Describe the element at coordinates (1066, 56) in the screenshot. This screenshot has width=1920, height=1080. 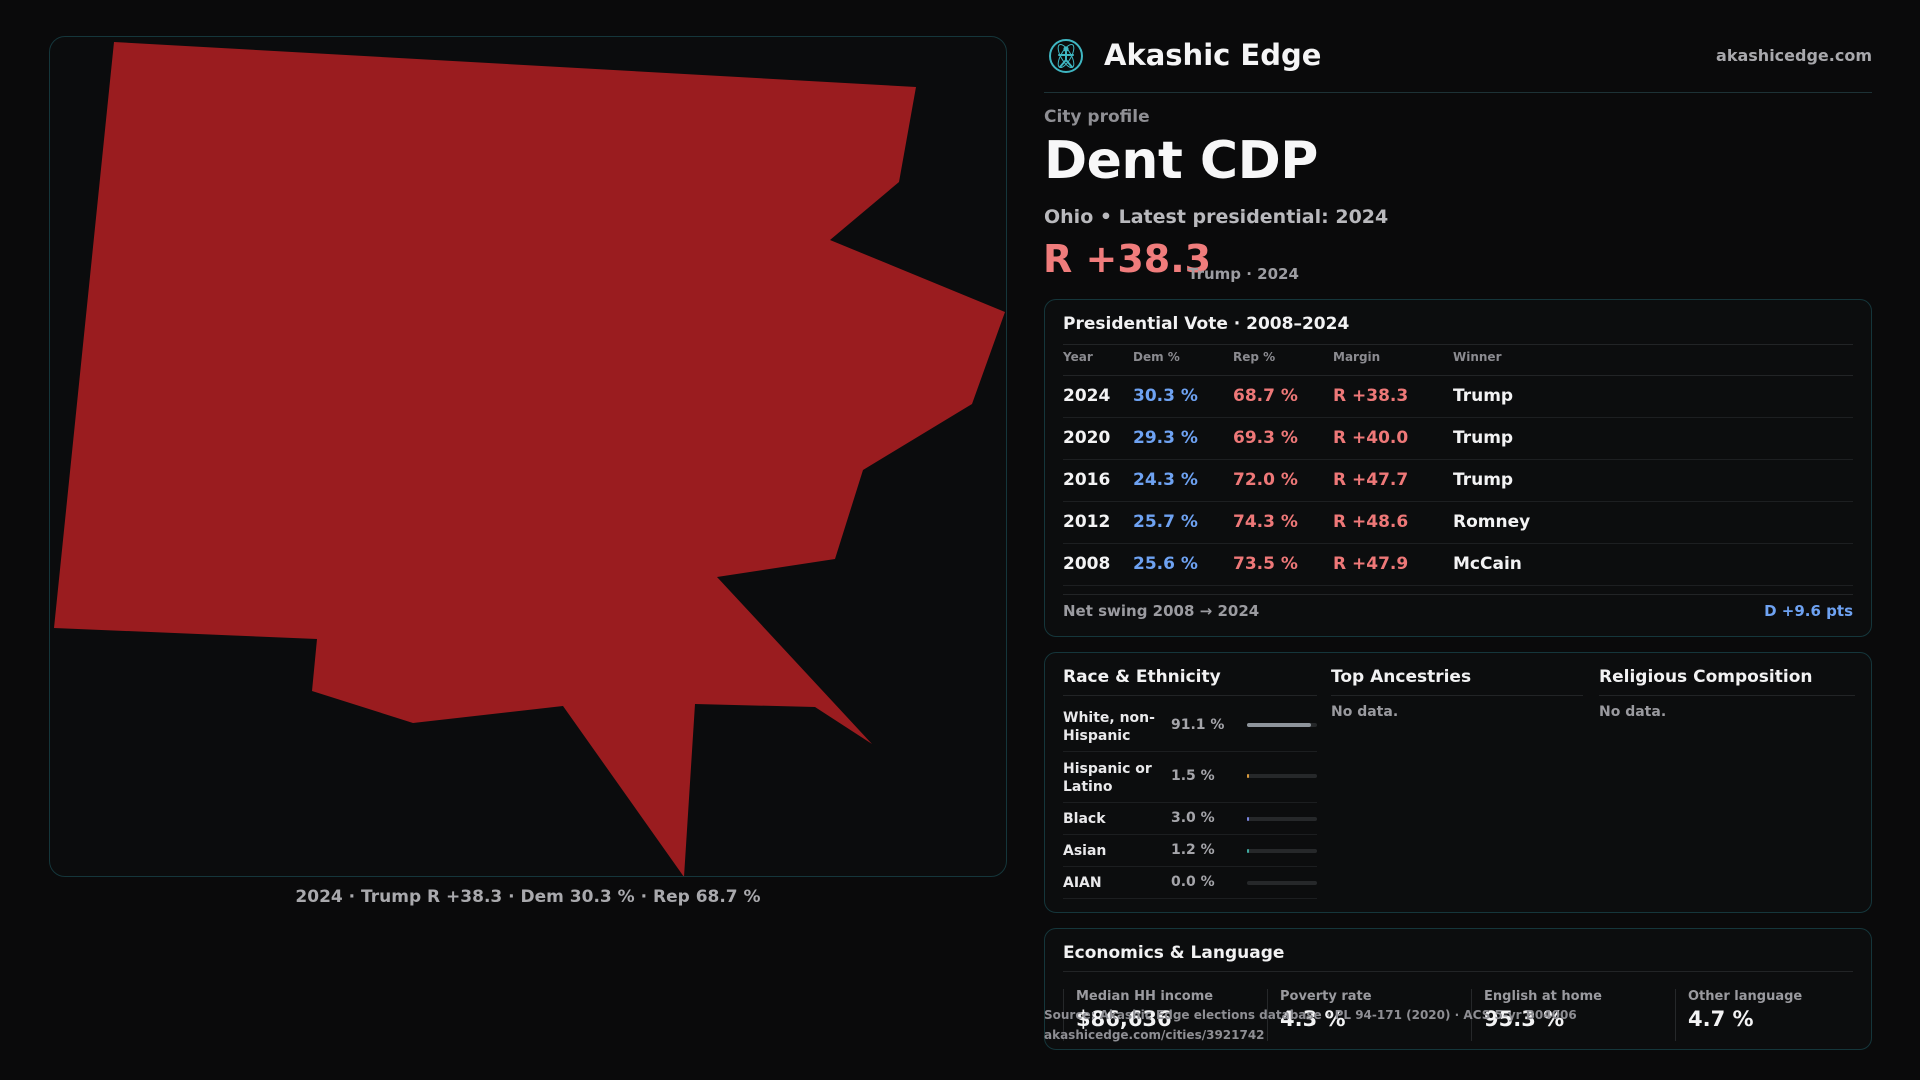
I see `atom-figure-icon` at that location.